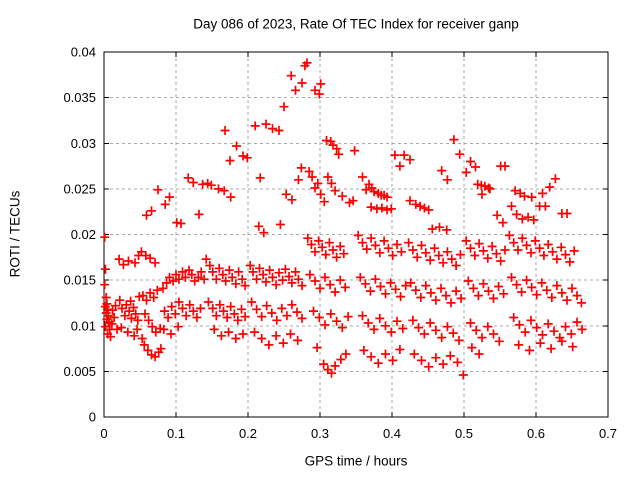 Image resolution: width=640 pixels, height=480 pixels. I want to click on y-tick-label: 0, so click(92, 417).